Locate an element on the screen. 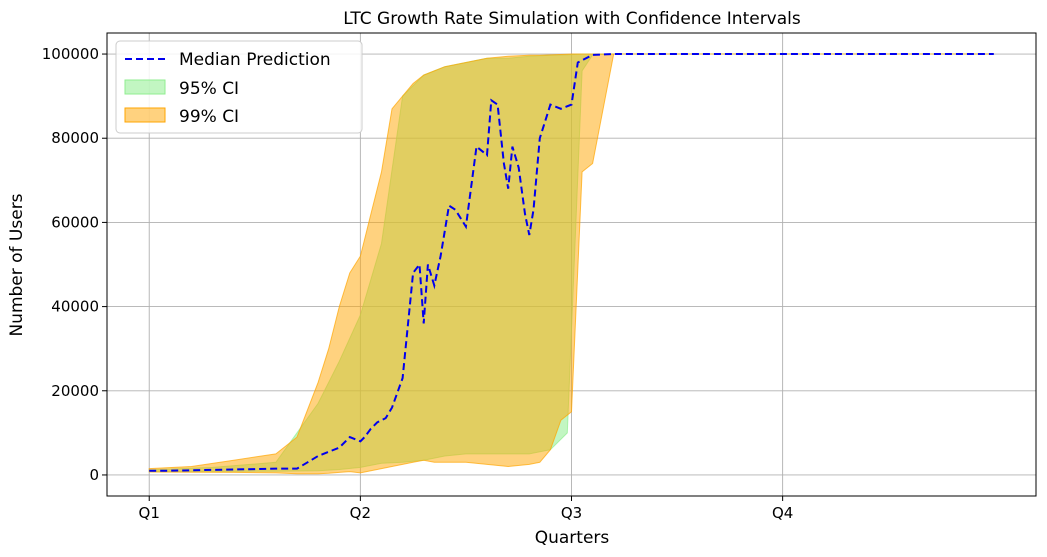 This screenshot has height=557, width=1047. legend: Median Prediction 95% CI 99% CI is located at coordinates (239, 87).